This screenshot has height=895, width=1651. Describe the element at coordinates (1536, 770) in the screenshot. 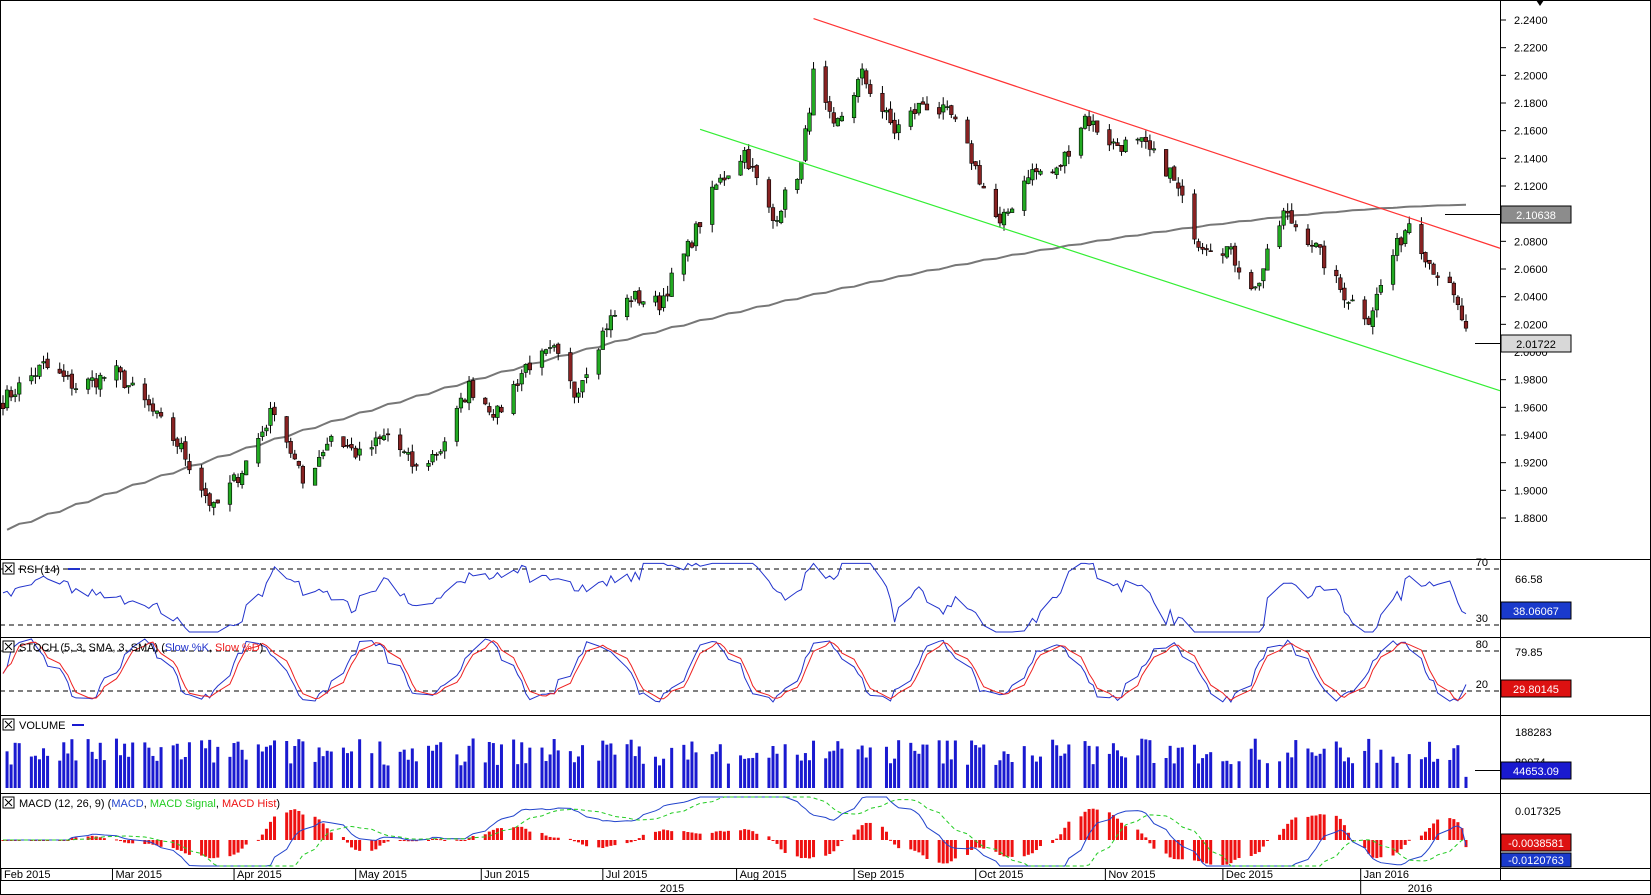

I see `volume-value-box` at that location.